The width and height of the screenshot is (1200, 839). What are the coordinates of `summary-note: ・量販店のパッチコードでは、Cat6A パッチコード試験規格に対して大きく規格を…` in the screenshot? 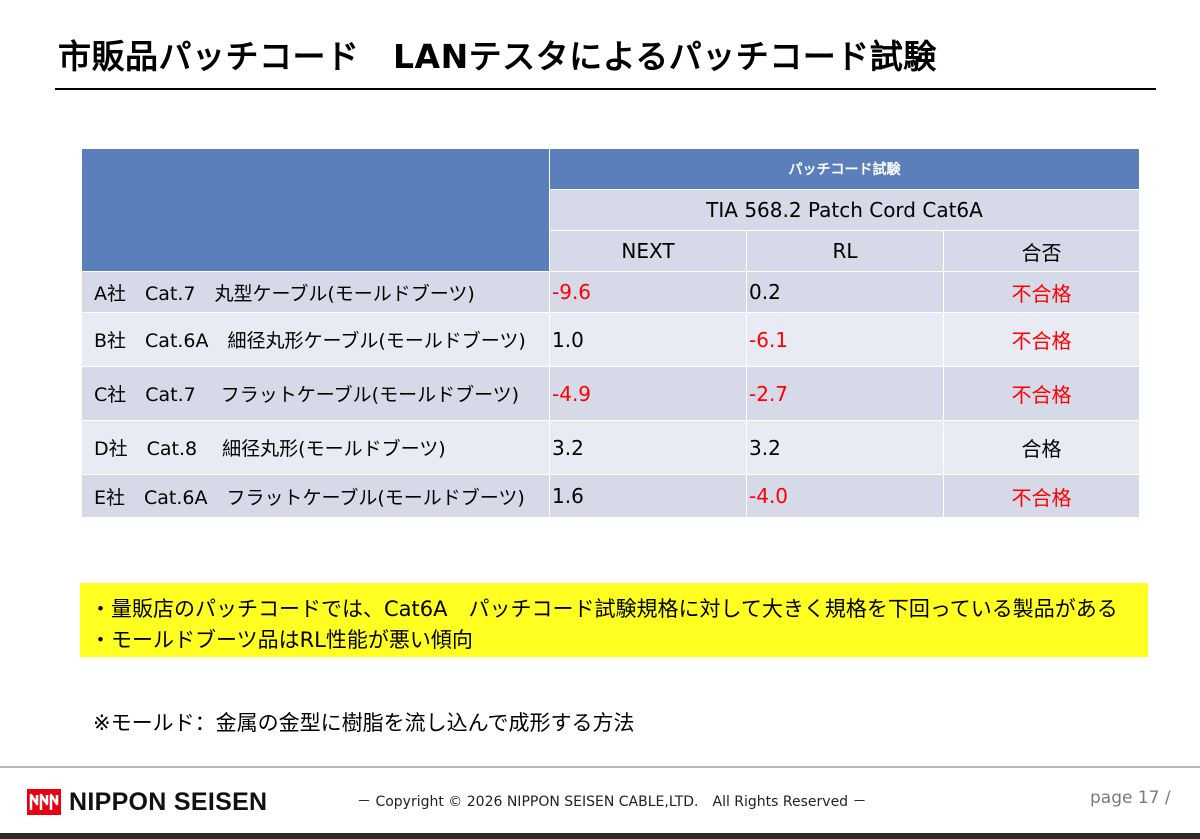 It's located at (604, 609).